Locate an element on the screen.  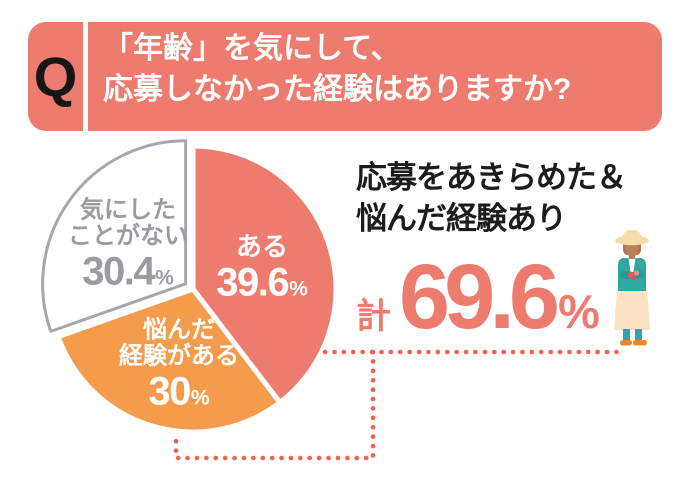
slice-value-kinishita-unit: % is located at coordinates (164, 278).